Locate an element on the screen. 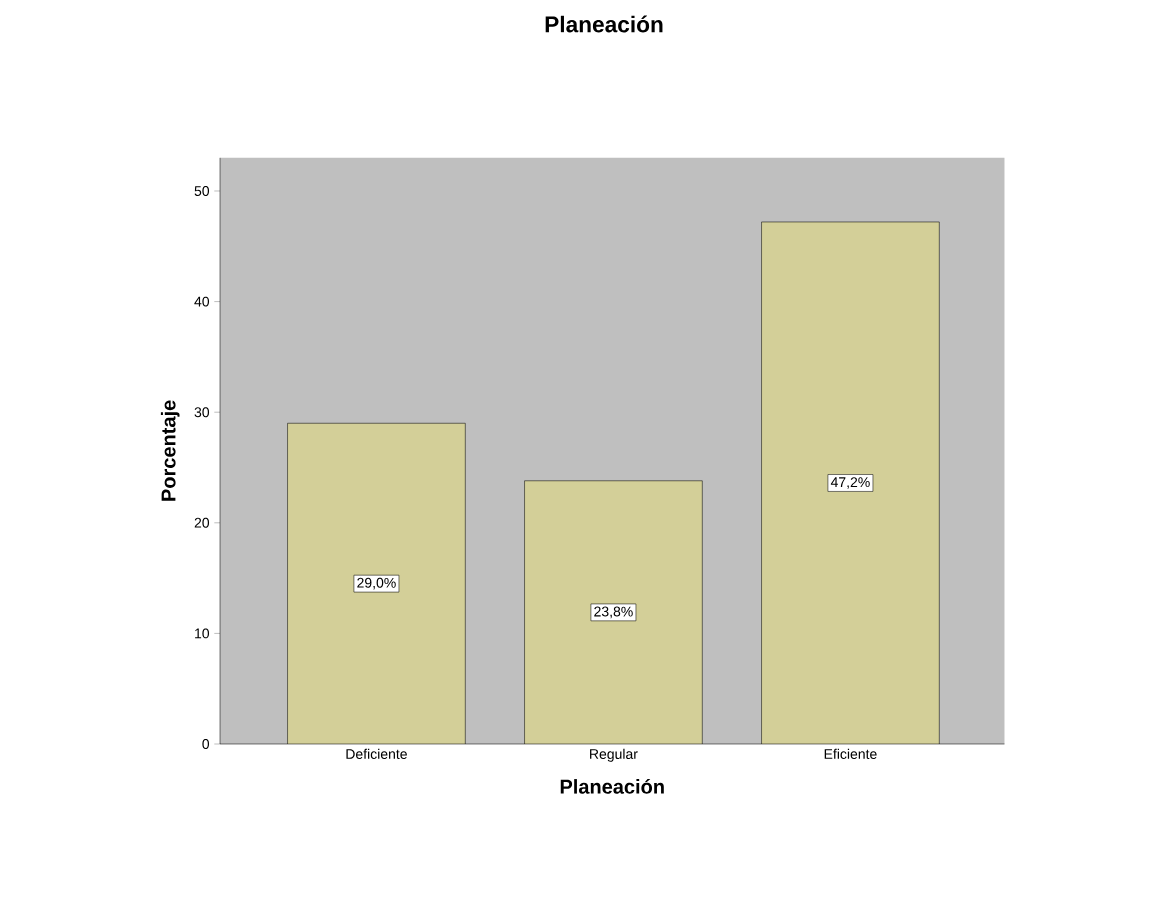 The width and height of the screenshot is (1153, 904). y-axis-title: Porcentaje is located at coordinates (170, 450).